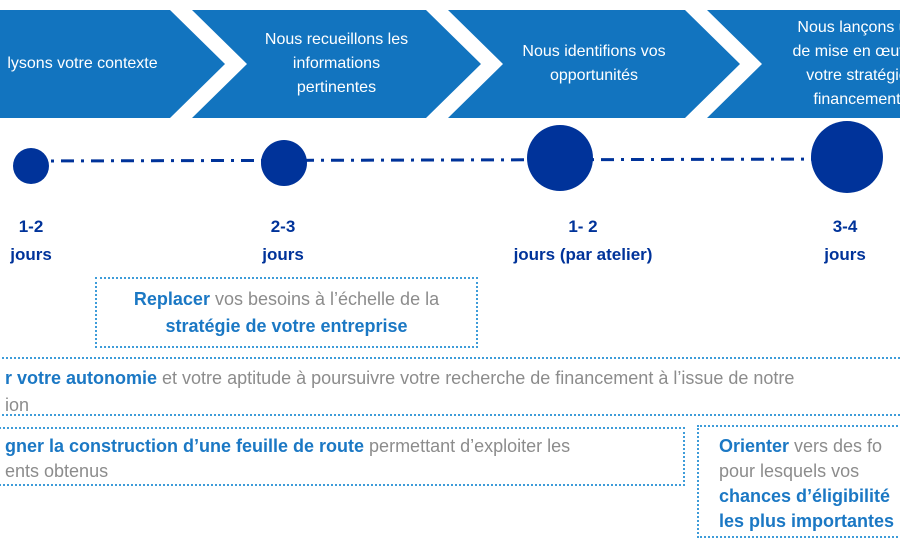  What do you see at coordinates (832, 241) in the screenshot?
I see `duration-step-4: 3-4 jours` at bounding box center [832, 241].